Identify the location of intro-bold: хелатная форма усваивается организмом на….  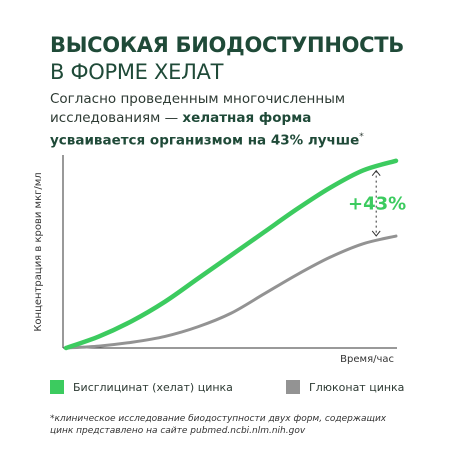
(205, 129).